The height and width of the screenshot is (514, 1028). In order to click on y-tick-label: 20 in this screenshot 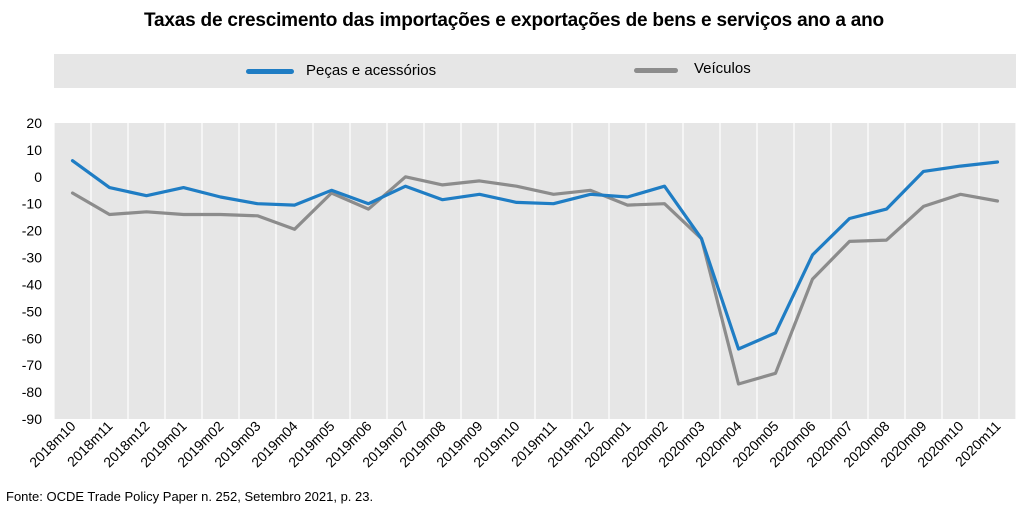, I will do `click(34, 123)`.